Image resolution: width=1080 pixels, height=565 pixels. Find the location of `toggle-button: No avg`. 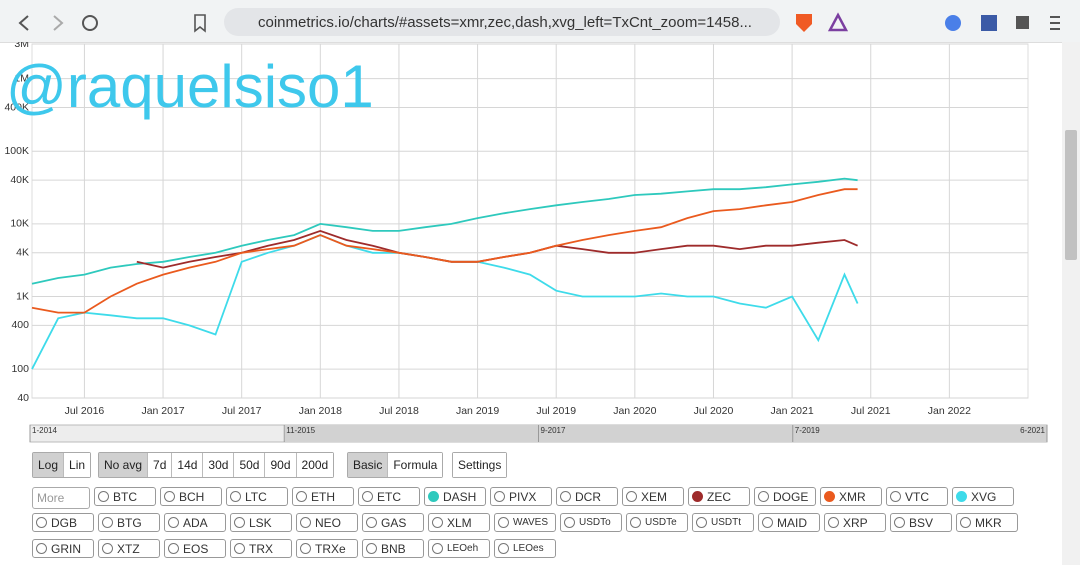

toggle-button: No avg is located at coordinates (124, 465).